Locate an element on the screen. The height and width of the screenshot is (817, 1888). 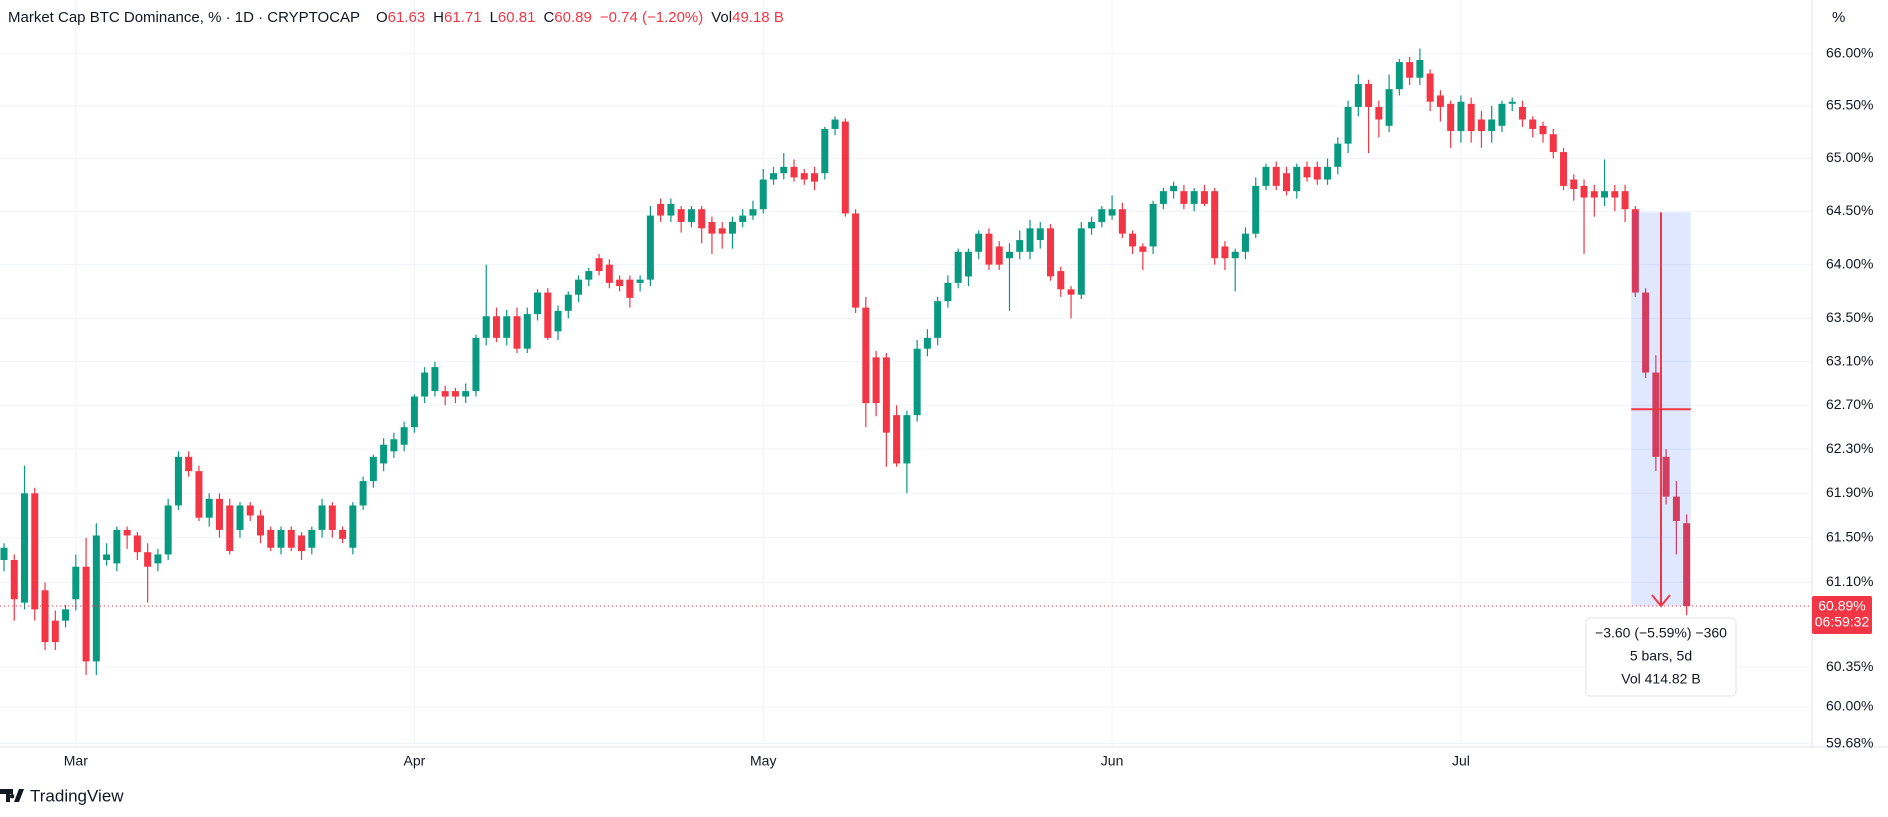
countdown: 06:59:32 is located at coordinates (1842, 622).